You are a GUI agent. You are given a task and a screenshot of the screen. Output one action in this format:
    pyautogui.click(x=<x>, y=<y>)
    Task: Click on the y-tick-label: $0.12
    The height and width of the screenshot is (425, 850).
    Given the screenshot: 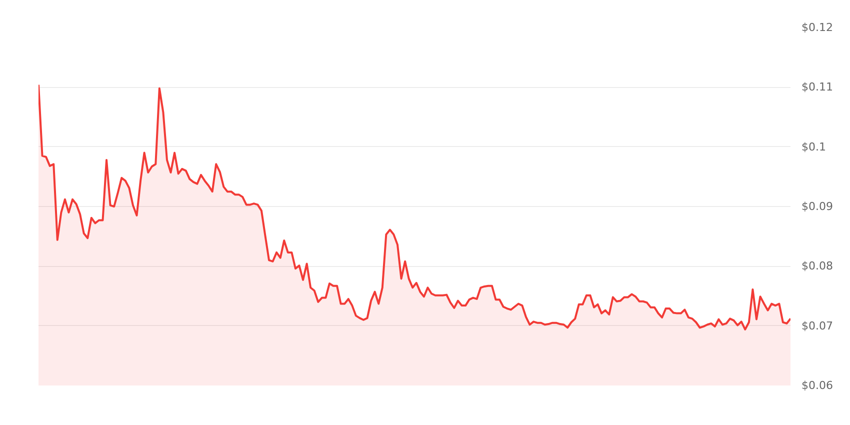 What is the action you would take?
    pyautogui.click(x=817, y=27)
    